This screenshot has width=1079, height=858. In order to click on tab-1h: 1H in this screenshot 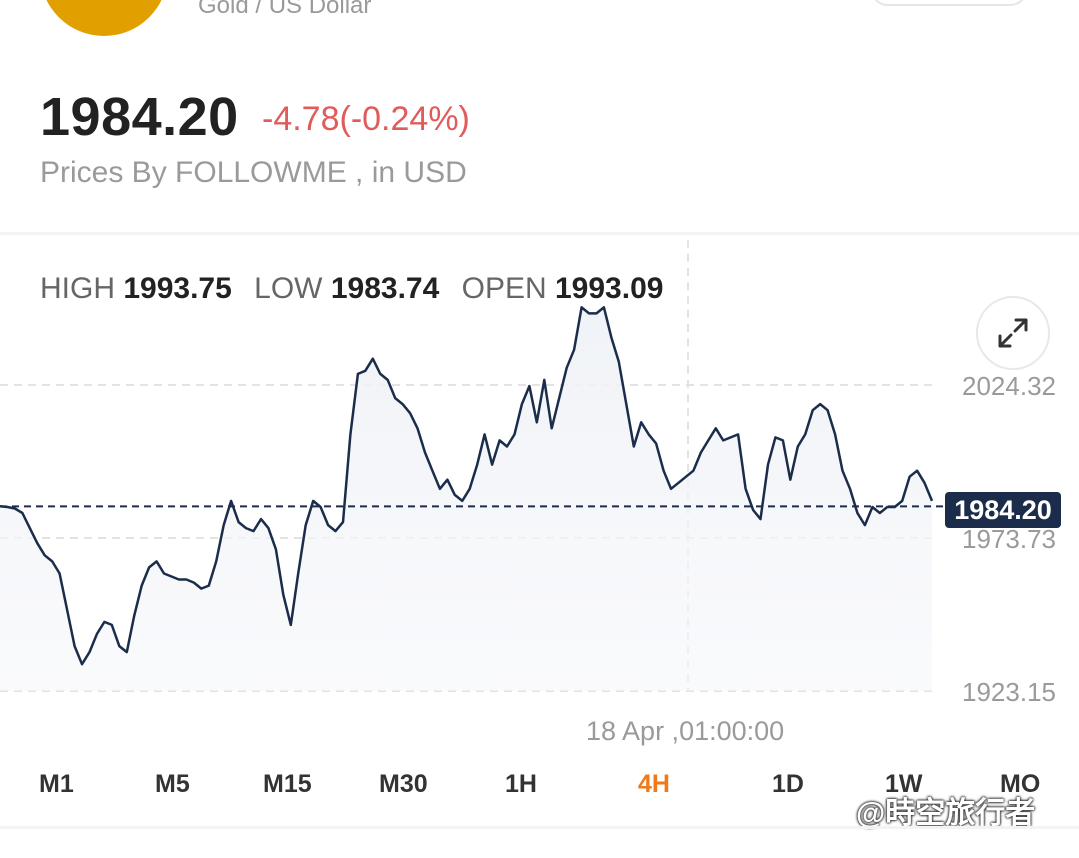, I will do `click(521, 784)`.